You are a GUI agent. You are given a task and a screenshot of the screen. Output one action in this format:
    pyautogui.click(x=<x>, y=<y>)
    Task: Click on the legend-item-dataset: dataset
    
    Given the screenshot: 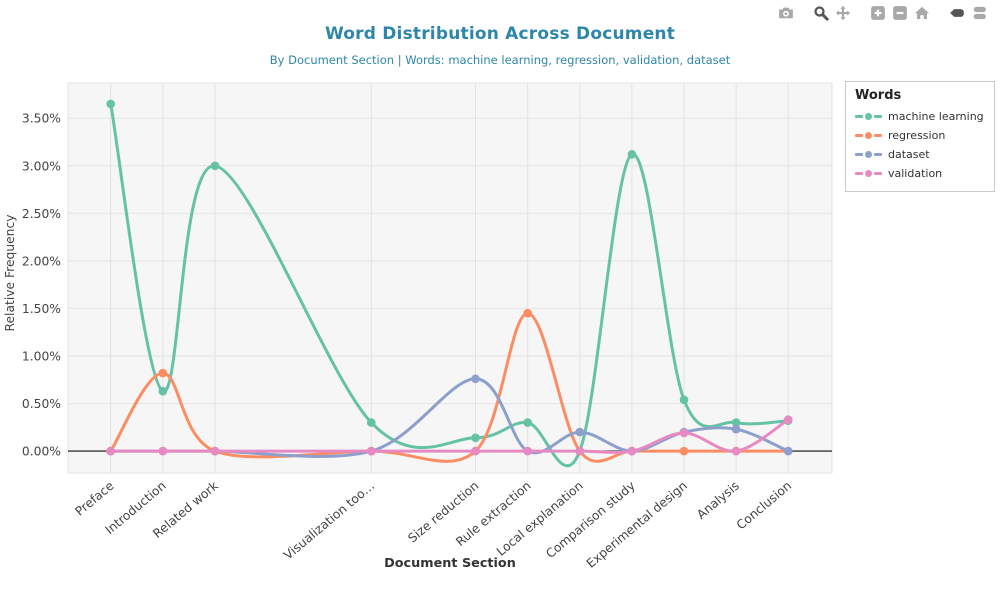 What is the action you would take?
    pyautogui.click(x=919, y=154)
    